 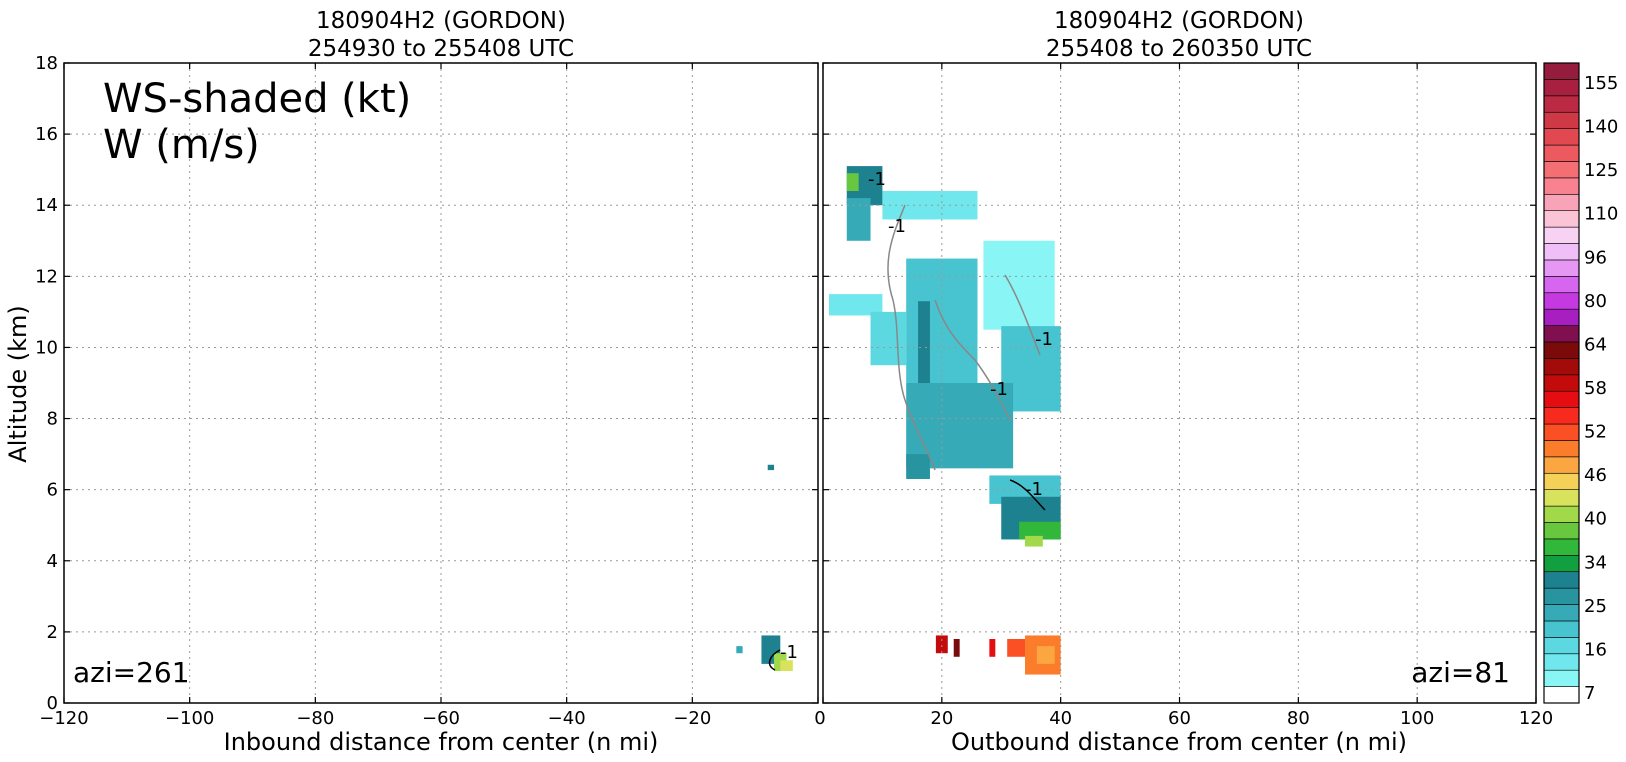 What do you see at coordinates (63, 718) in the screenshot?
I see `x-tick-label: −120` at bounding box center [63, 718].